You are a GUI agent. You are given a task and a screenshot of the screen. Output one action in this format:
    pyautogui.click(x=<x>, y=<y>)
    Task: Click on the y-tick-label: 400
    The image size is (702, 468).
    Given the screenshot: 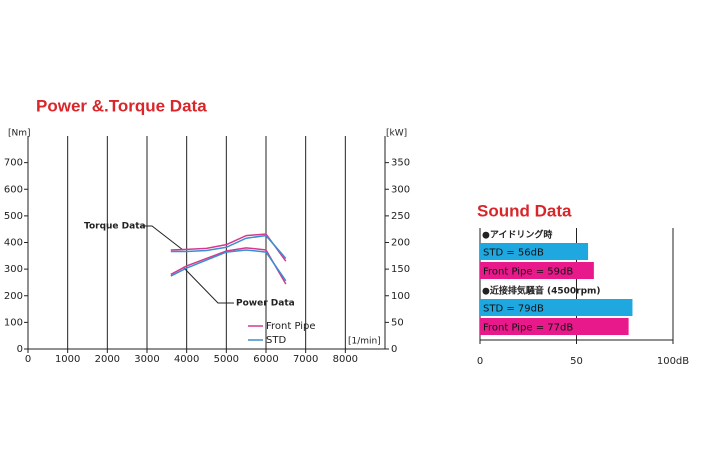 What is the action you would take?
    pyautogui.click(x=13, y=243)
    